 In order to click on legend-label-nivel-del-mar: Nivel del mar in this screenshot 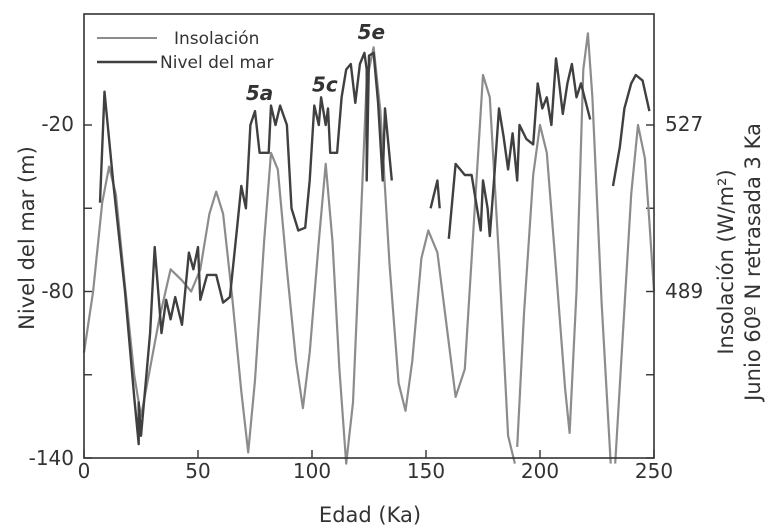, I will do `click(216, 63)`.